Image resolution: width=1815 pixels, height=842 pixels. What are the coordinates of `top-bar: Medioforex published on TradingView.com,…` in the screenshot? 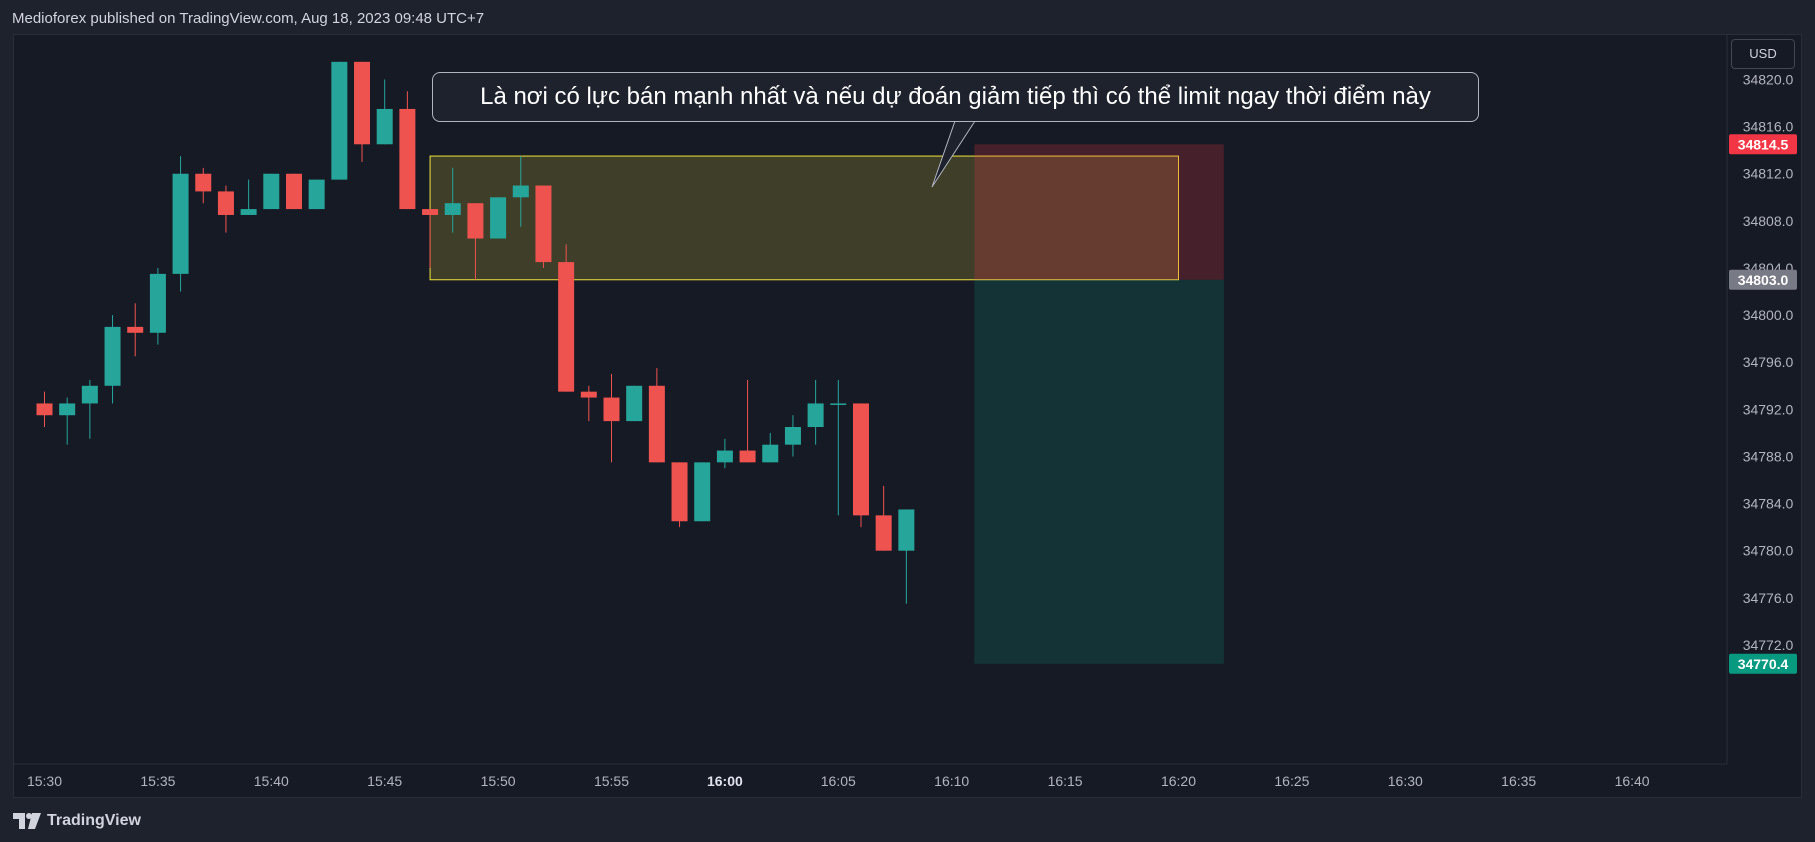 It's located at (907, 17).